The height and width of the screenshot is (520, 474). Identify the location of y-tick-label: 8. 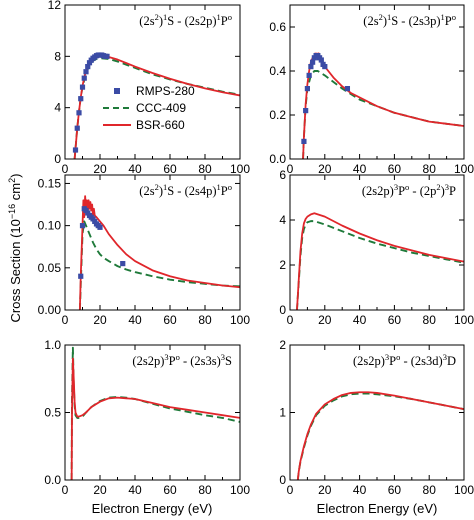
(57, 56).